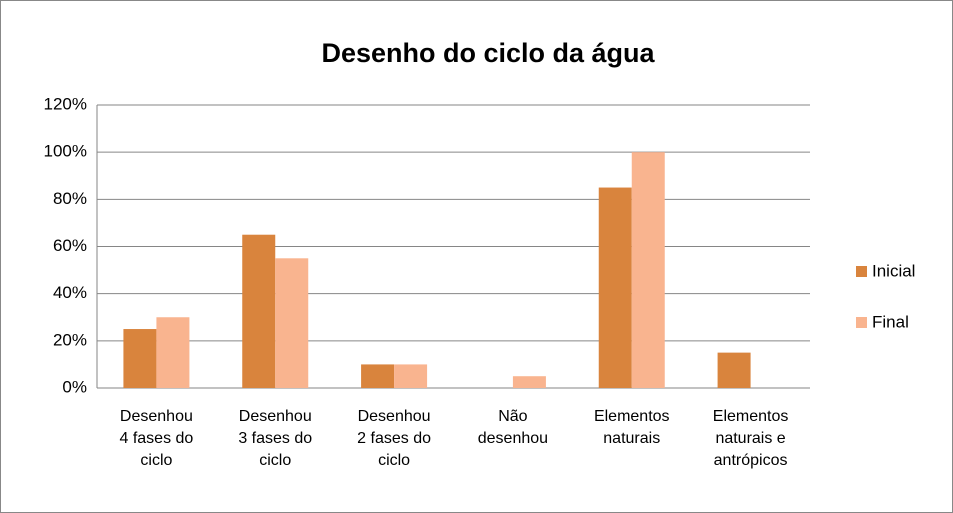 Image resolution: width=953 pixels, height=513 pixels. What do you see at coordinates (275, 438) in the screenshot?
I see `x-tick-label: Desenhou 3 fases do ciclo` at bounding box center [275, 438].